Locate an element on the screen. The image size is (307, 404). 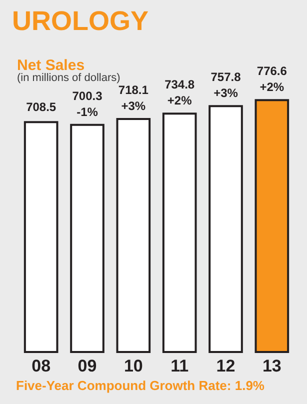
x-tick-label: 12 is located at coordinates (226, 366).